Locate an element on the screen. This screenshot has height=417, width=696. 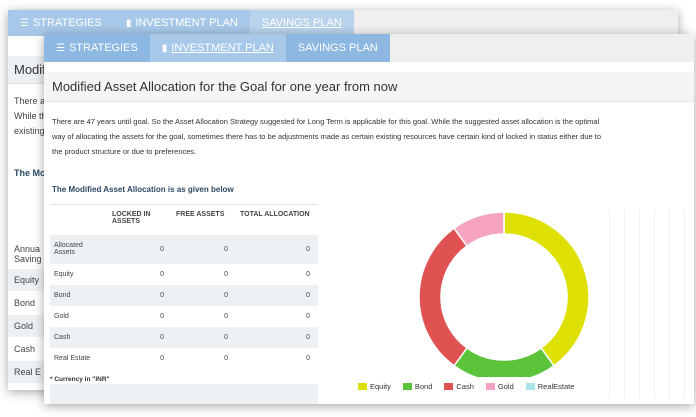
tab-strategies: ☰ STRATEGIES is located at coordinates (97, 48).